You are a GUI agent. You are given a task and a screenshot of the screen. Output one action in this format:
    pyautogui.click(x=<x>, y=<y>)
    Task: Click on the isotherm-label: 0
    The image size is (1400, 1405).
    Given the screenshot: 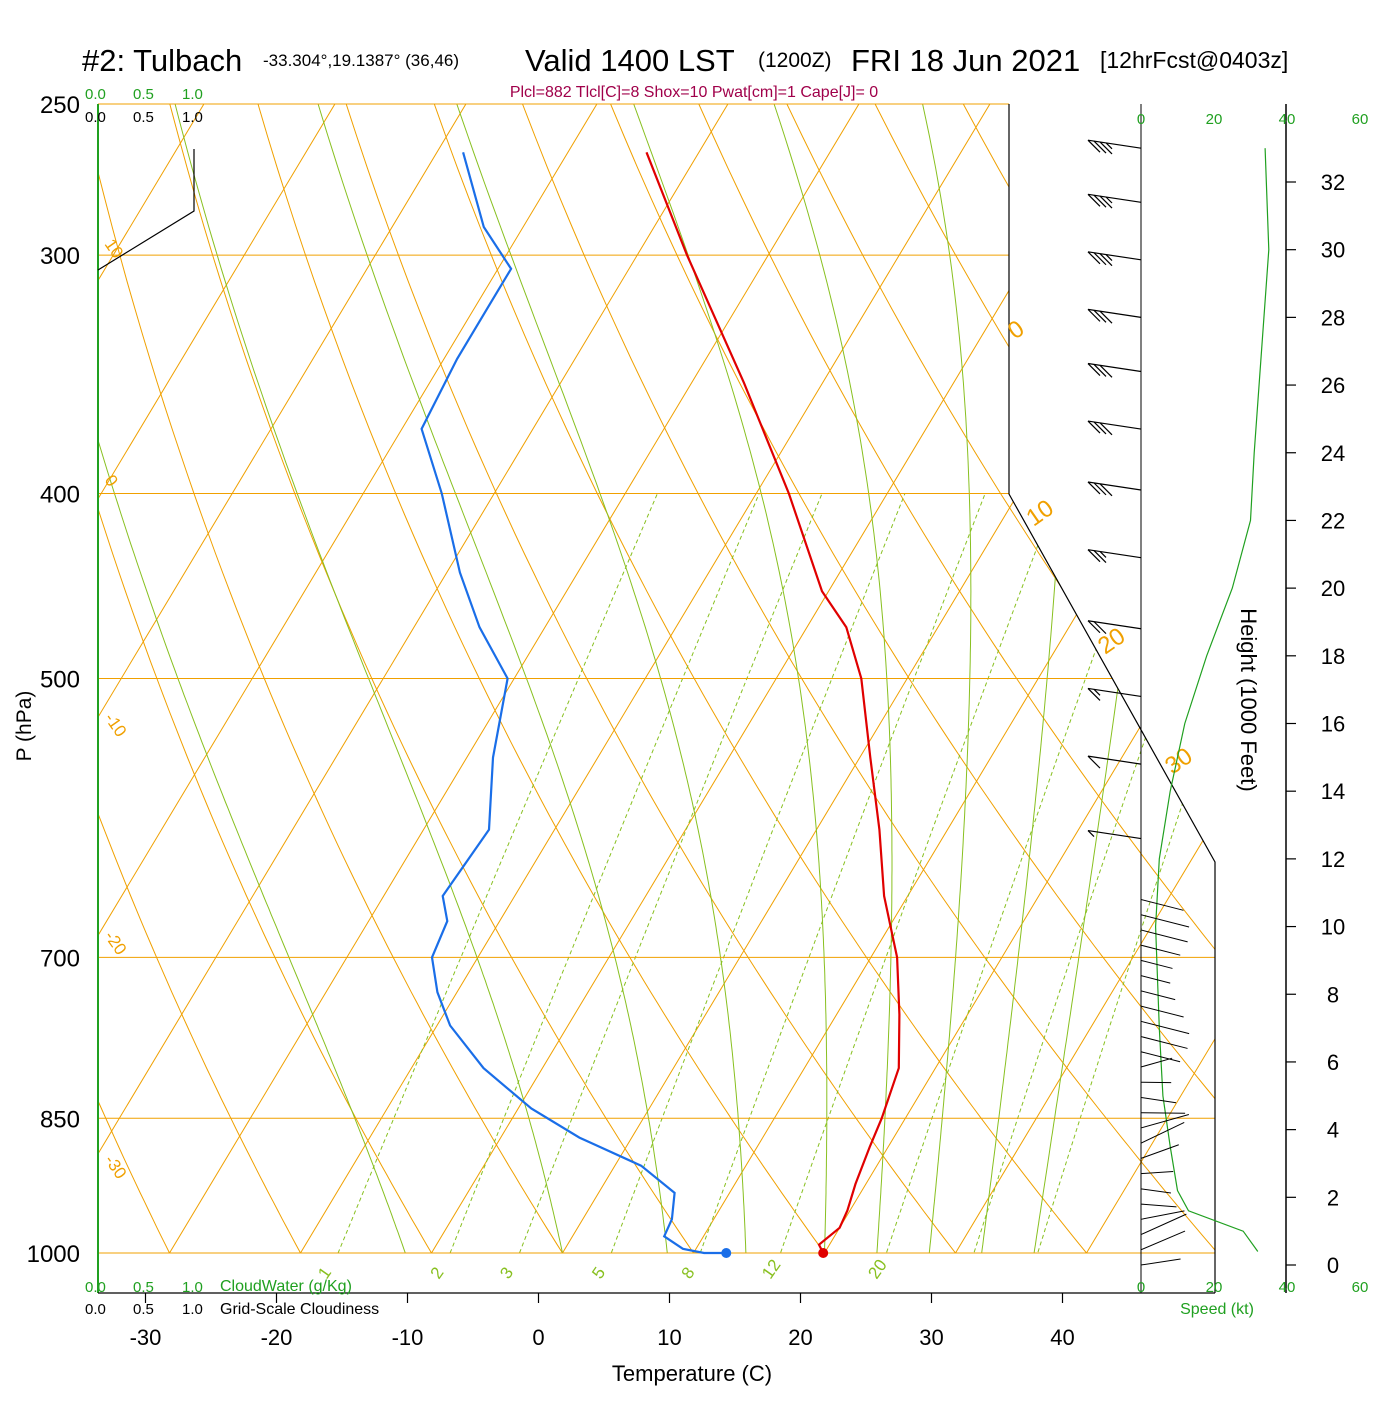 What is the action you would take?
    pyautogui.click(x=1016, y=330)
    